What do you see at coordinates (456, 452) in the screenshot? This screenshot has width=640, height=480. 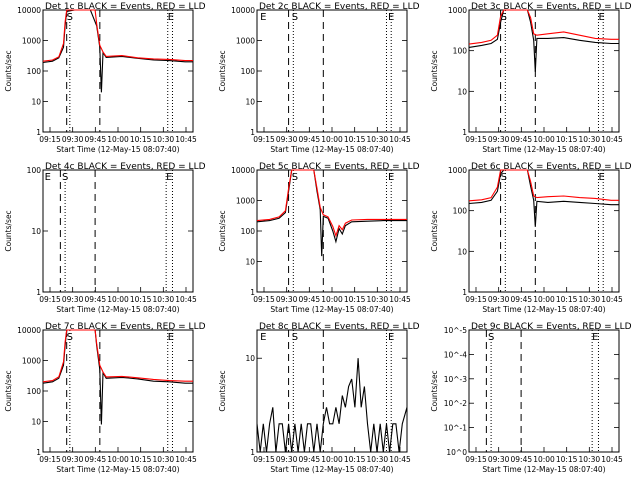 I see `y-tick-label: 10^0` at bounding box center [456, 452].